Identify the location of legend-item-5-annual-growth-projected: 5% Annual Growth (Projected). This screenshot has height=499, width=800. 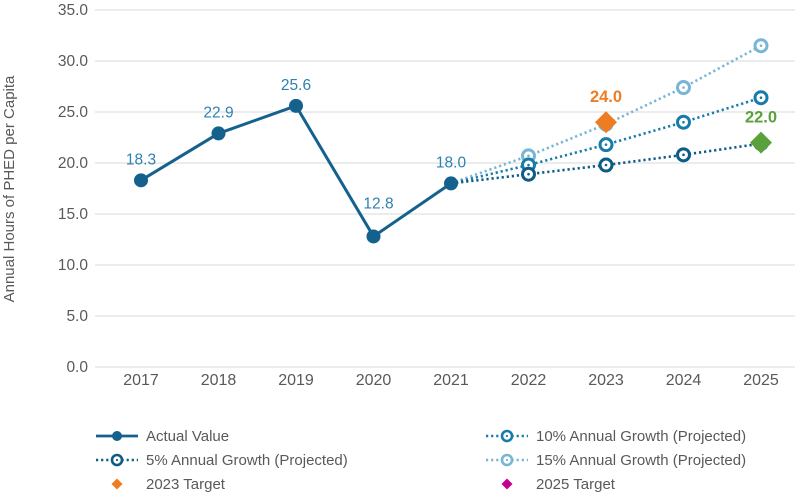
(289, 460).